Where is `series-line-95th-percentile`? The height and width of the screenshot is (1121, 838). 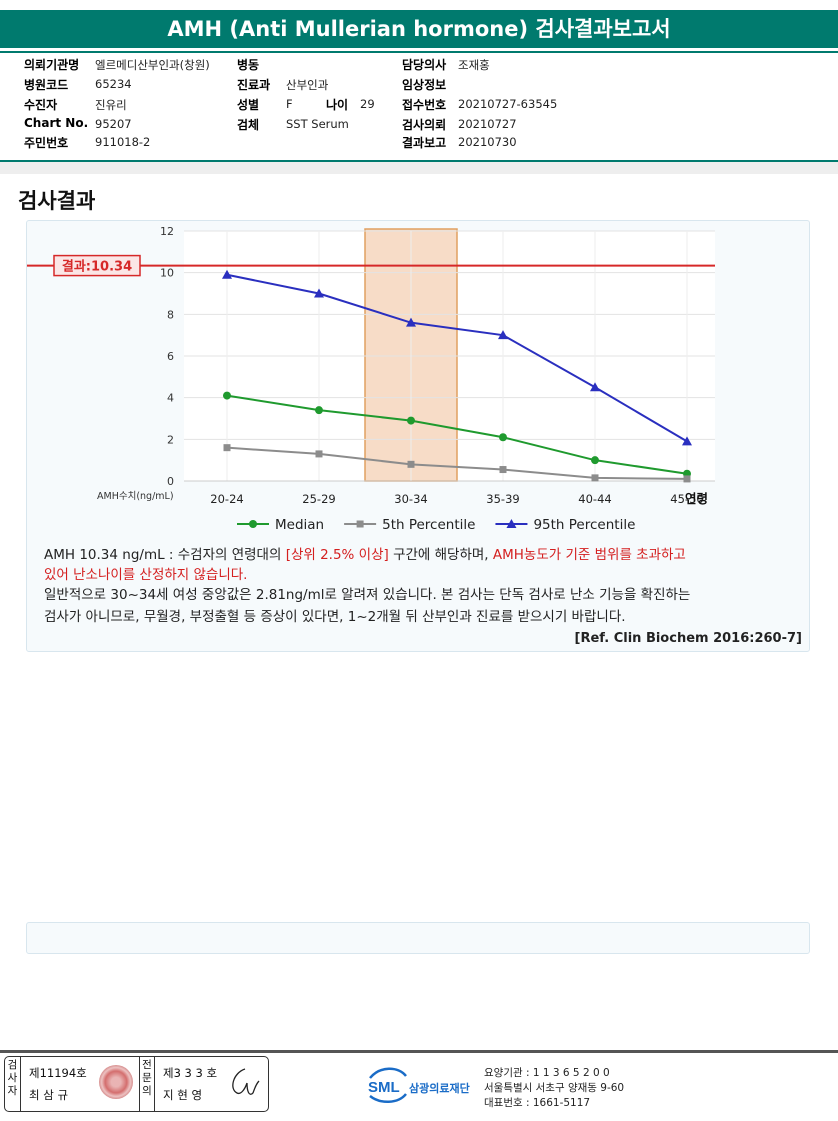
series-line-95th-percentile is located at coordinates (457, 358).